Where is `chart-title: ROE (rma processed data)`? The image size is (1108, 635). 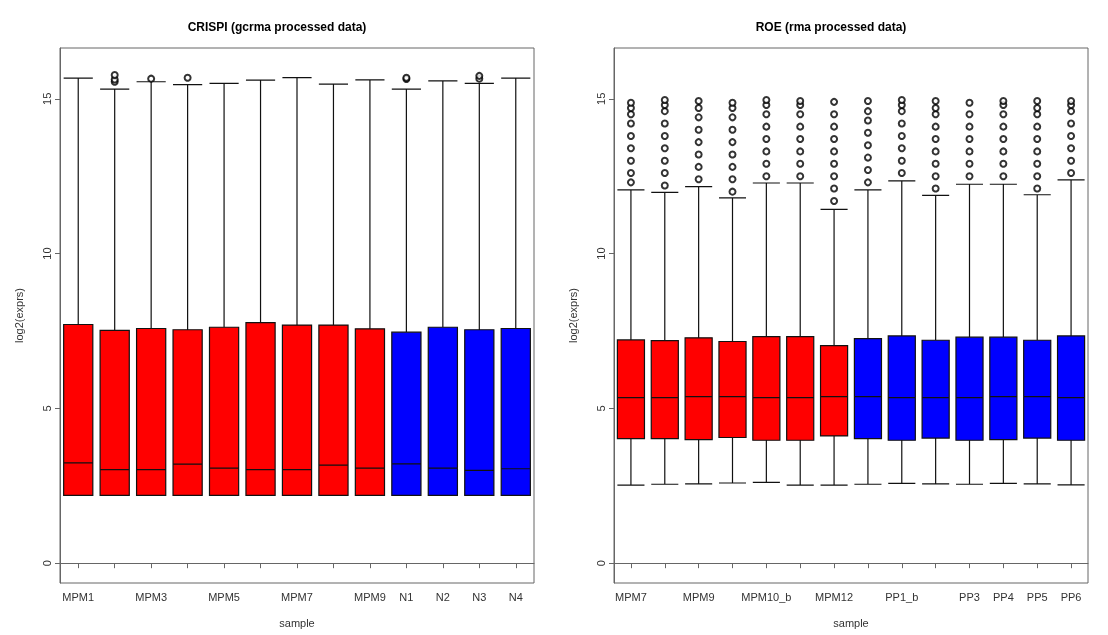
chart-title: ROE (rma processed data) is located at coordinates (831, 27).